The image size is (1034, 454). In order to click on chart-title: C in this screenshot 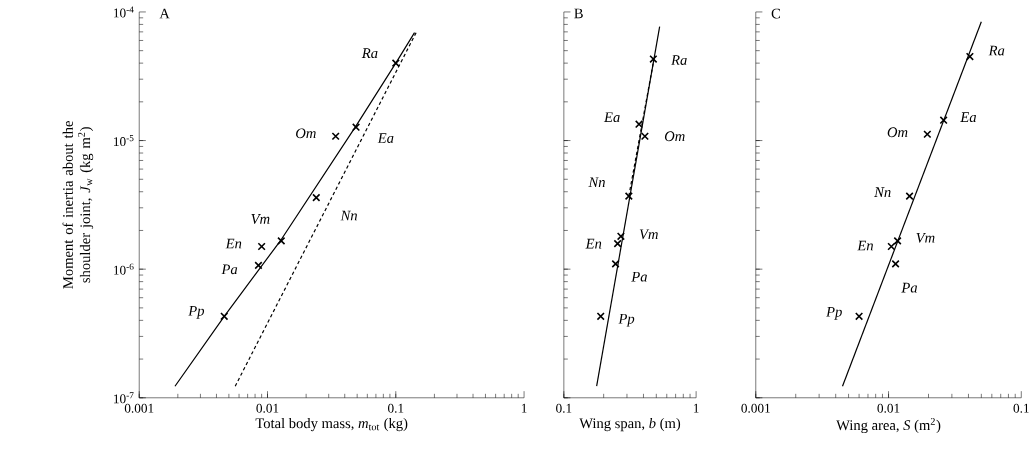, I will do `click(775, 13)`.